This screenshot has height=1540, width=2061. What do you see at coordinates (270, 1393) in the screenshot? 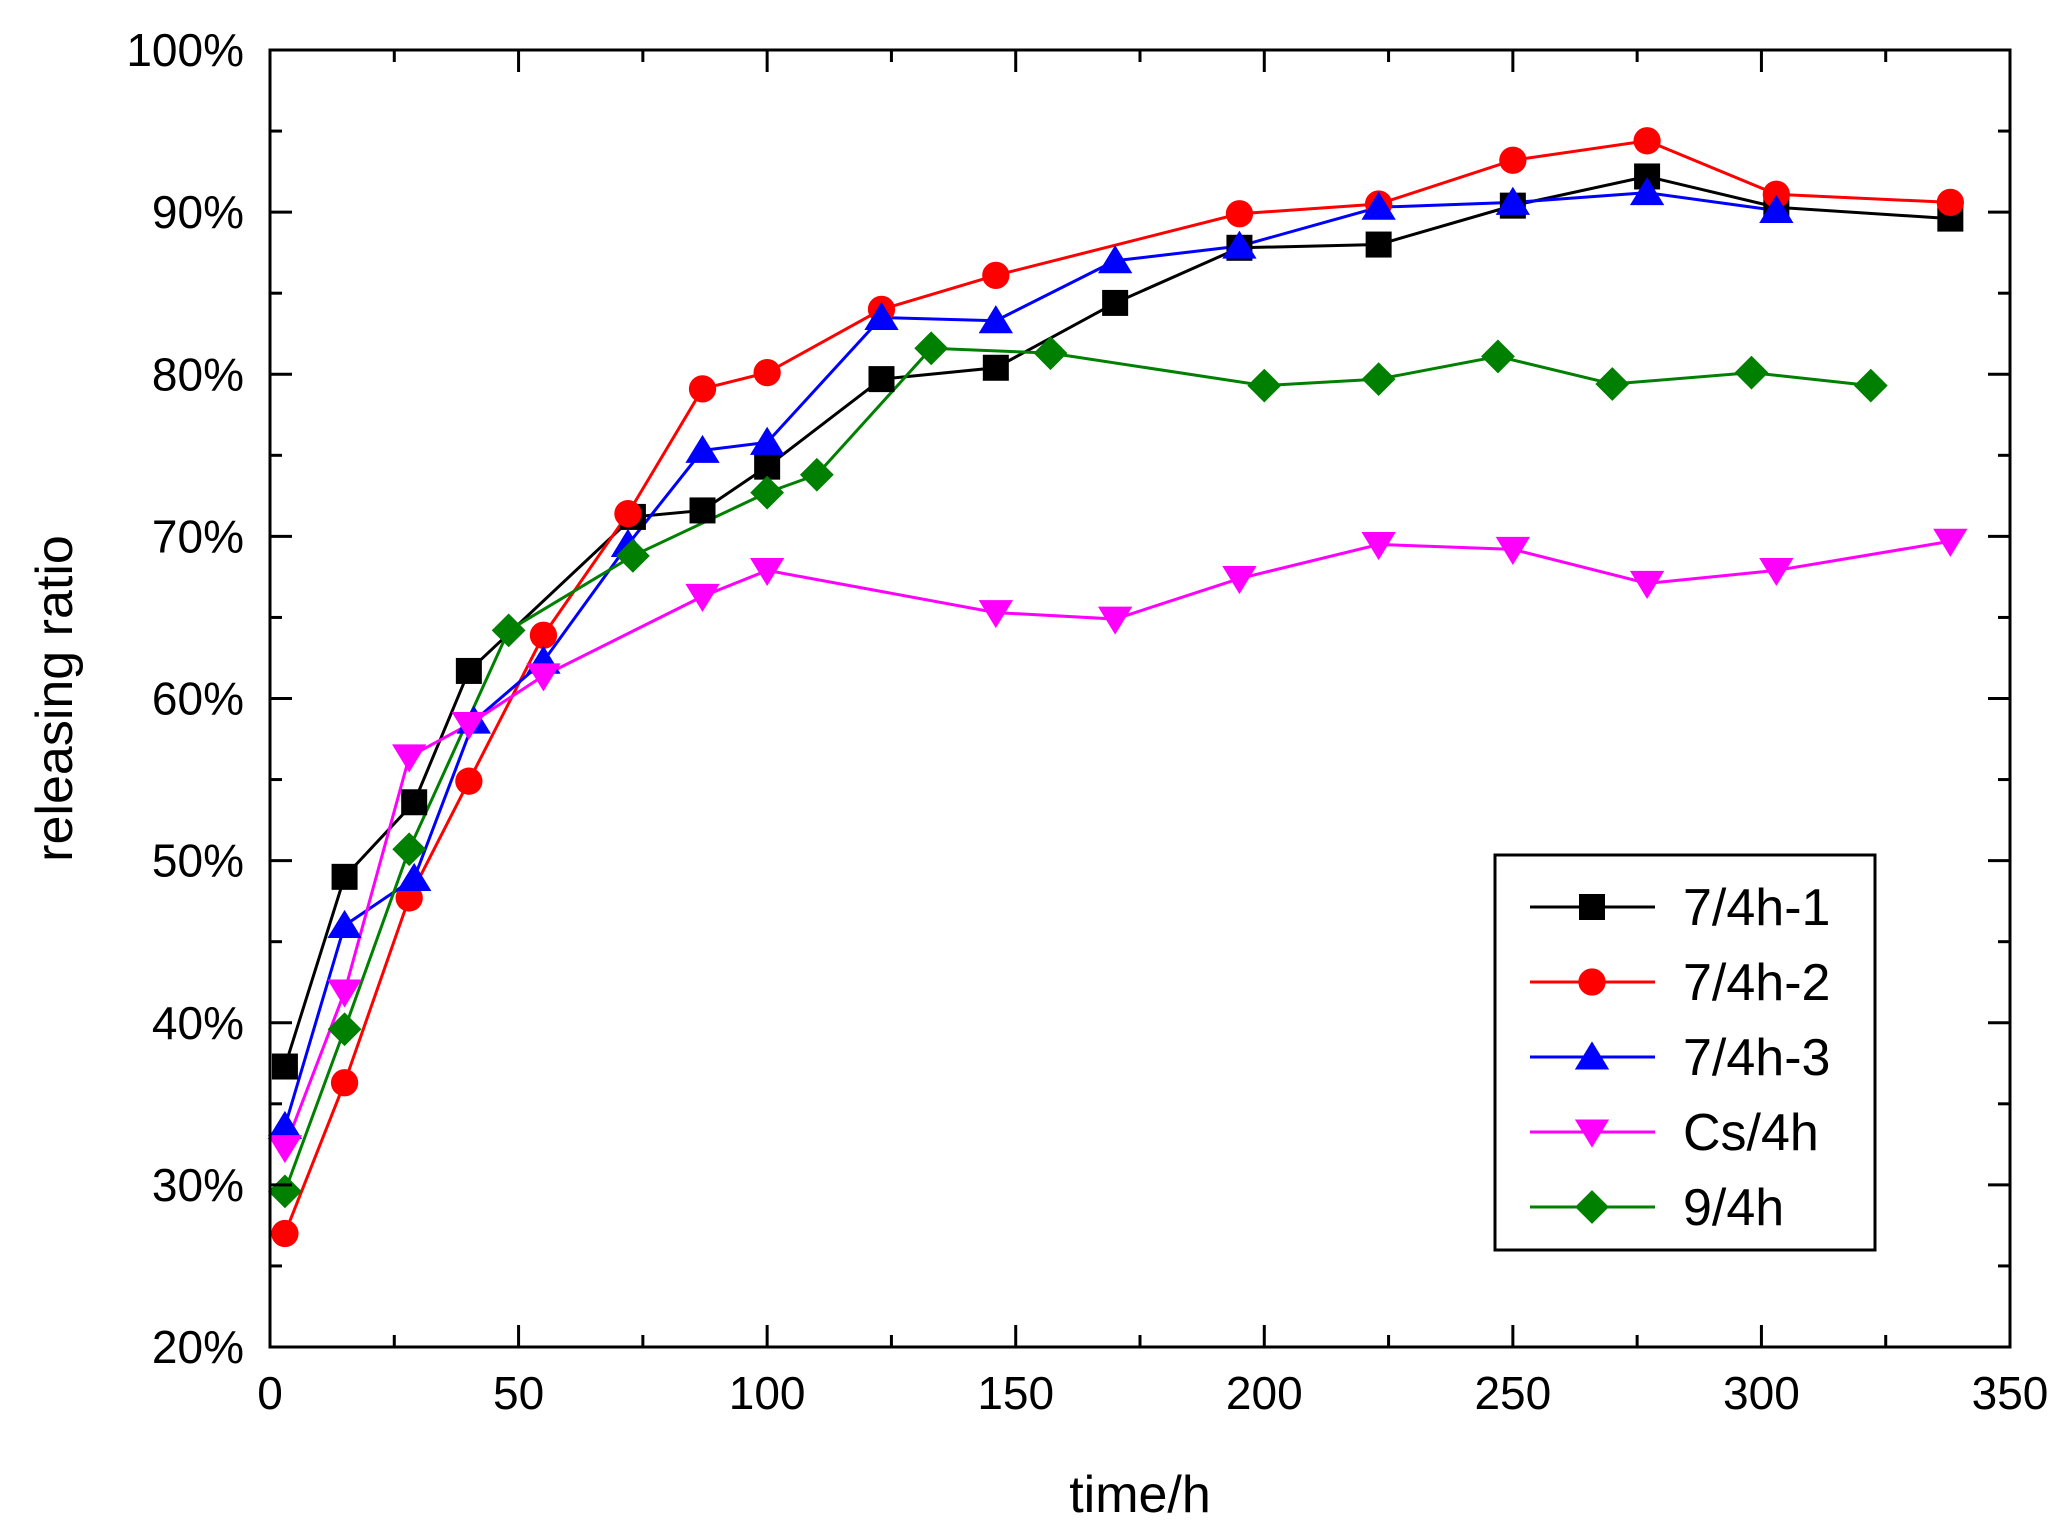
I see `x-tick-label: 0` at bounding box center [270, 1393].